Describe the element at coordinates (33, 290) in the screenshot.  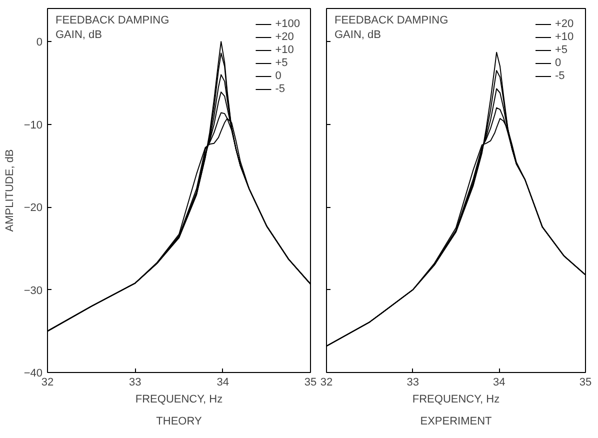
I see `y-tick-label: −30` at that location.